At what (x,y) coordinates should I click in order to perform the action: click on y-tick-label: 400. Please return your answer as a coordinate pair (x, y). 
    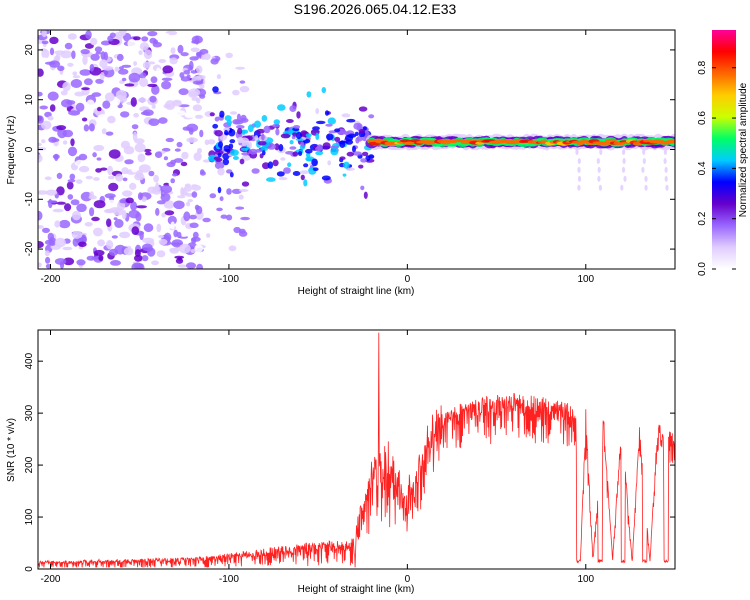
    Looking at the image, I should click on (29, 360).